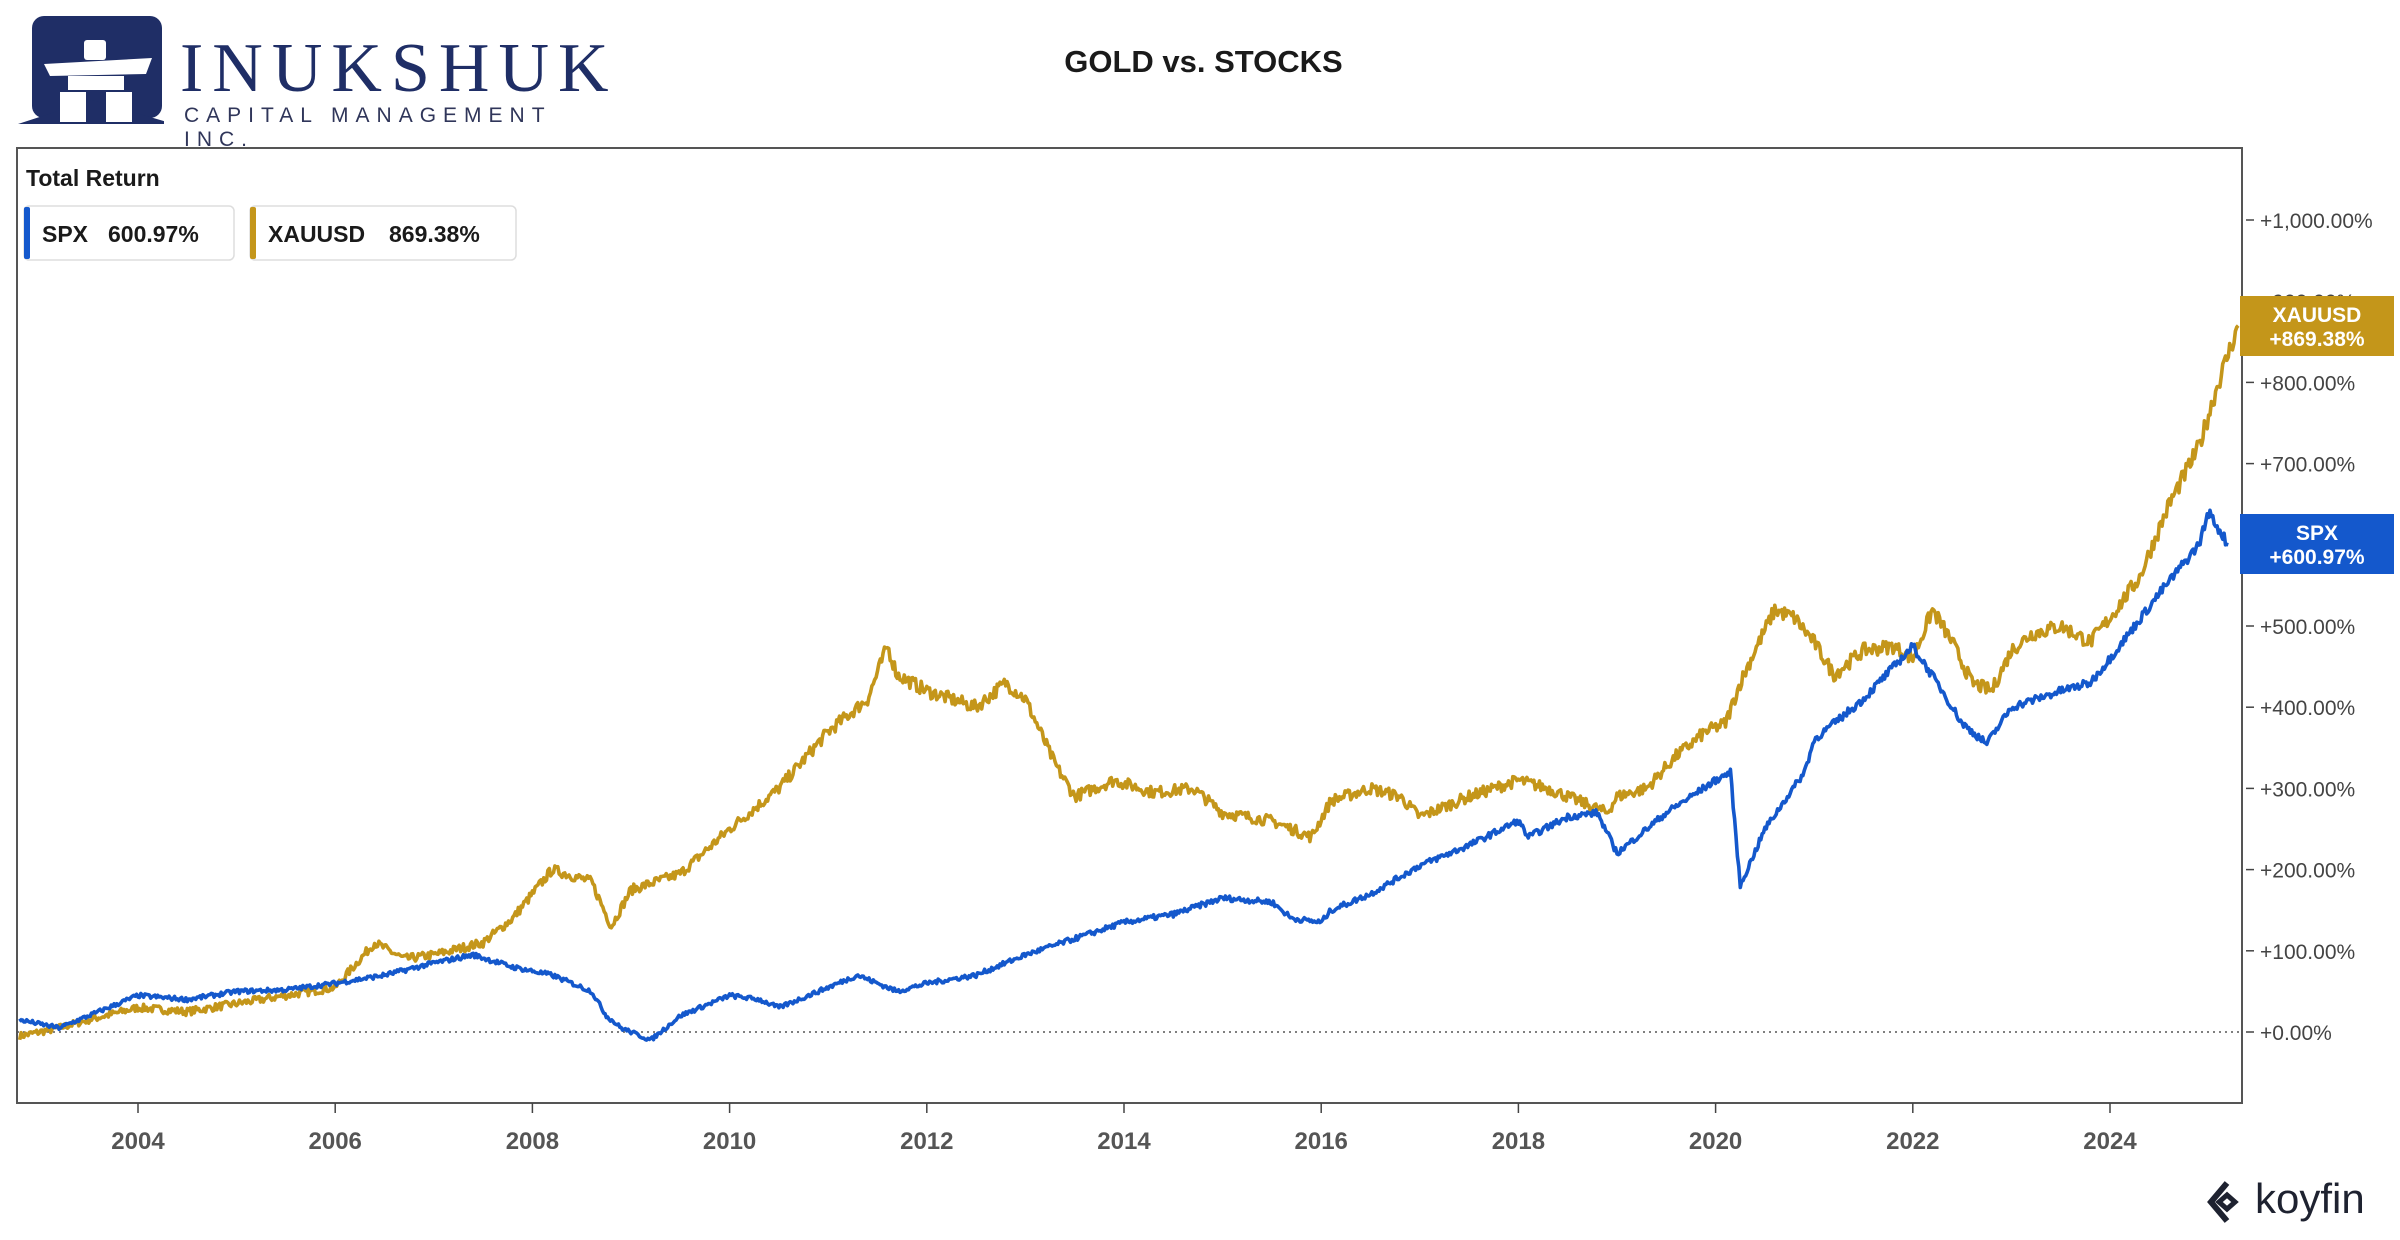 The image size is (2400, 1240). Describe the element at coordinates (2310, 1198) in the screenshot. I see `koyfin-brand-text: koyfin` at that location.